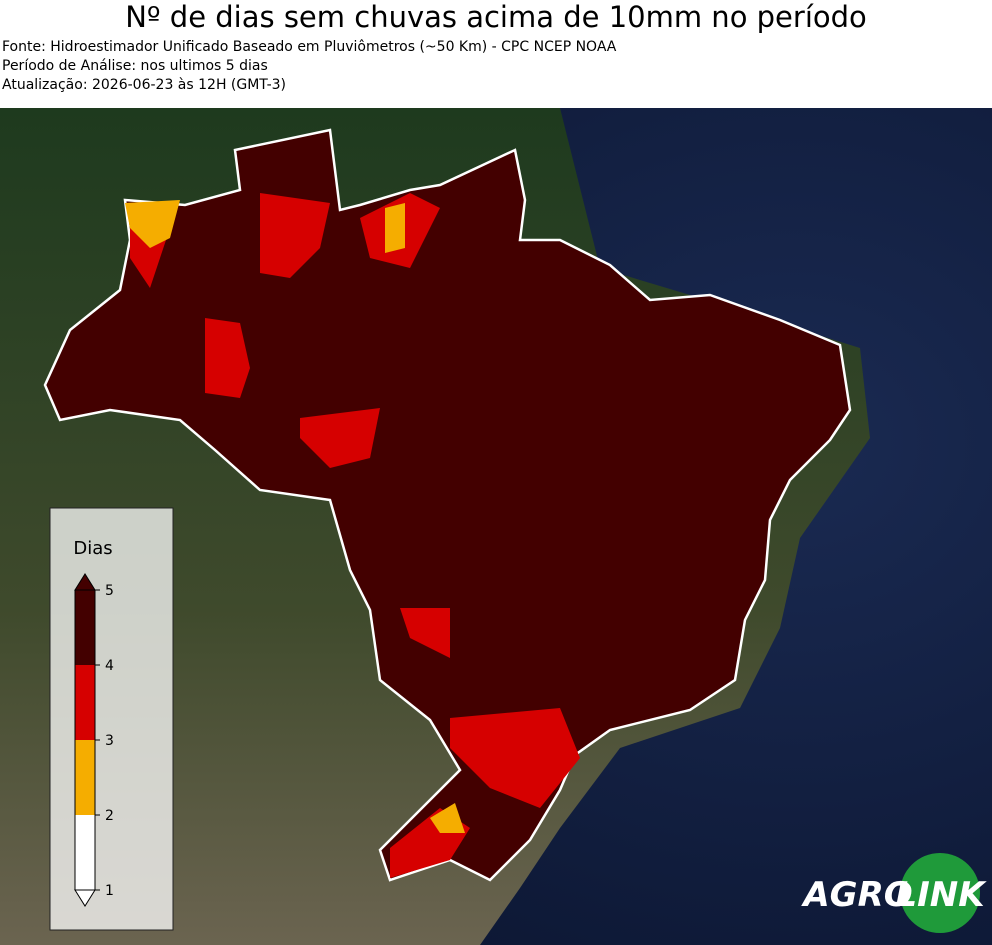  I want to click on legend-box, so click(111, 719).